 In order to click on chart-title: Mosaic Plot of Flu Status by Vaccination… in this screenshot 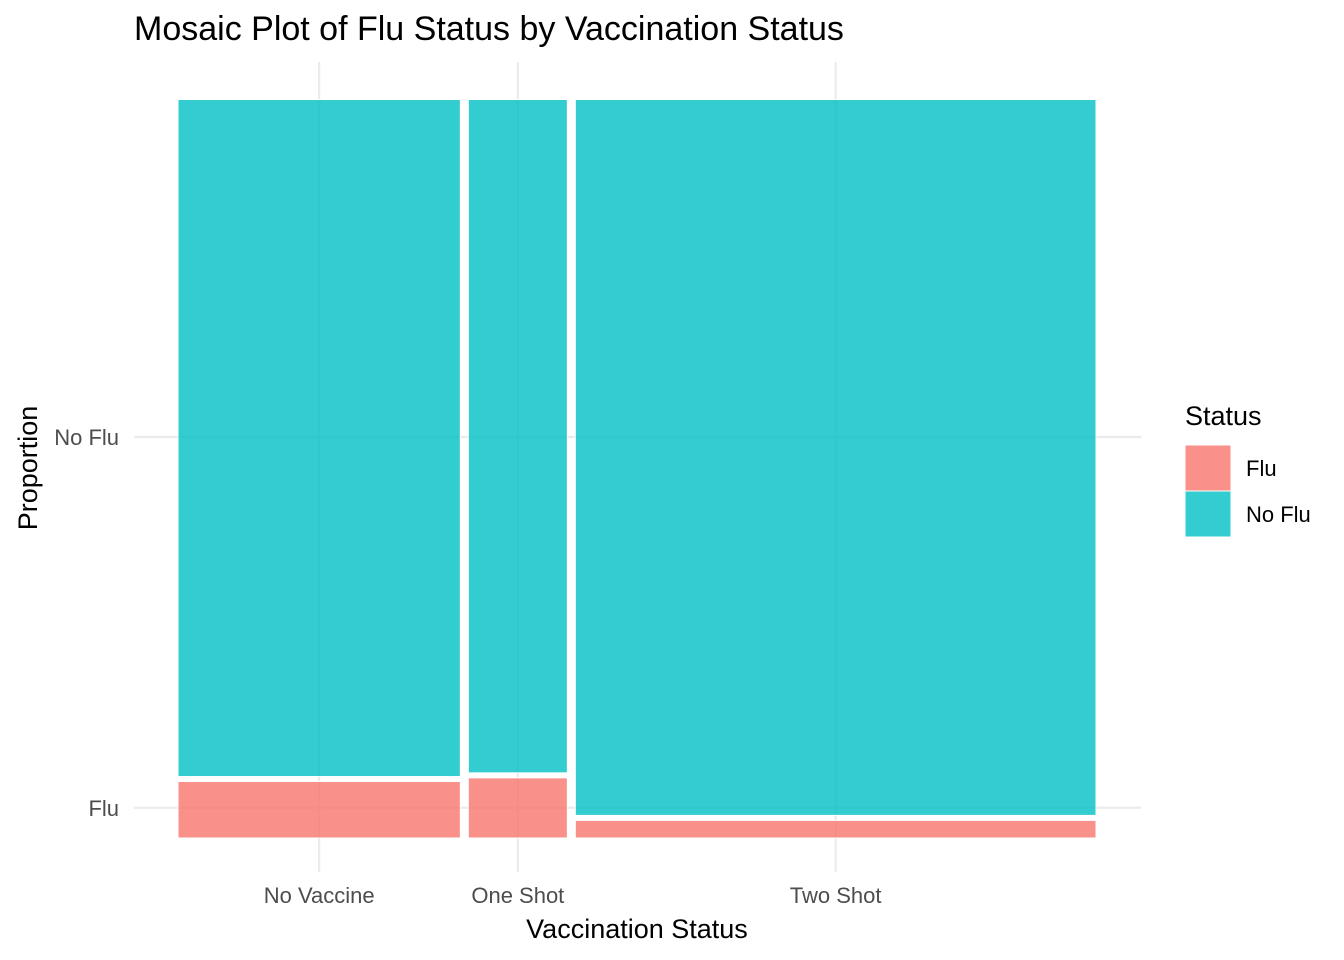, I will do `click(489, 29)`.